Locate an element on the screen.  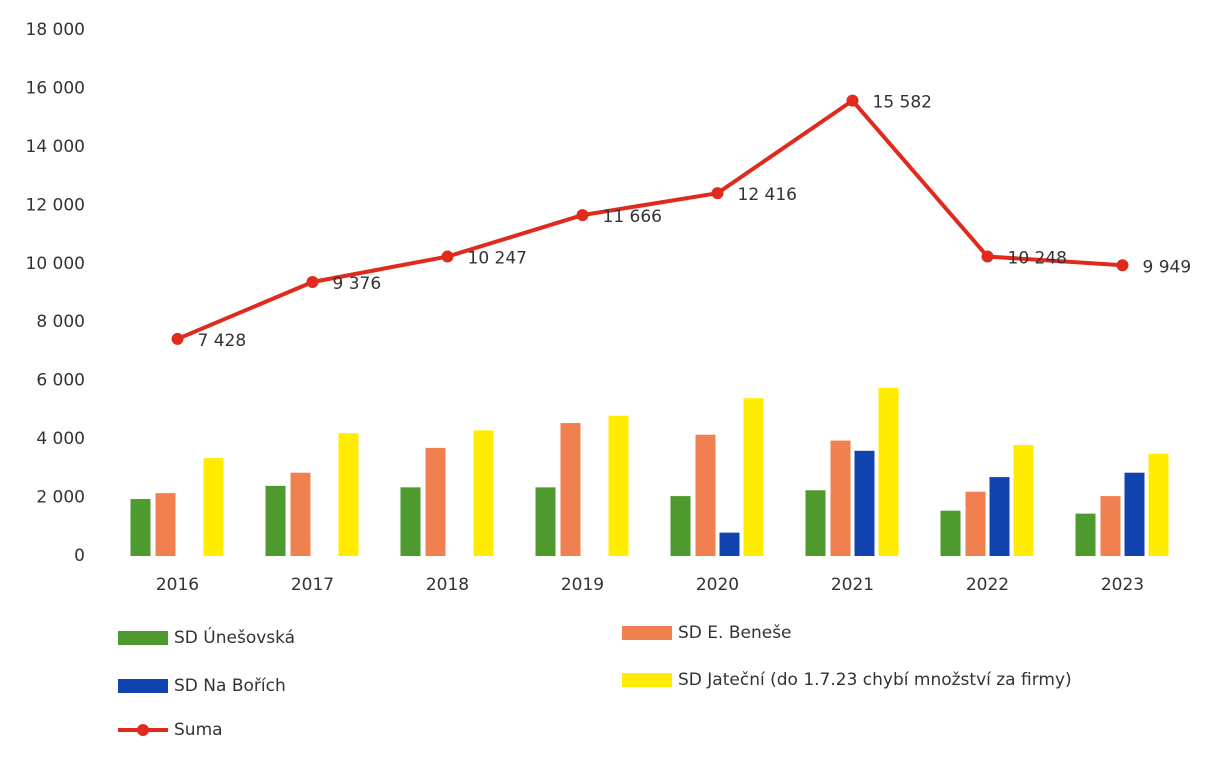
data-label: 9 376 is located at coordinates (357, 284).